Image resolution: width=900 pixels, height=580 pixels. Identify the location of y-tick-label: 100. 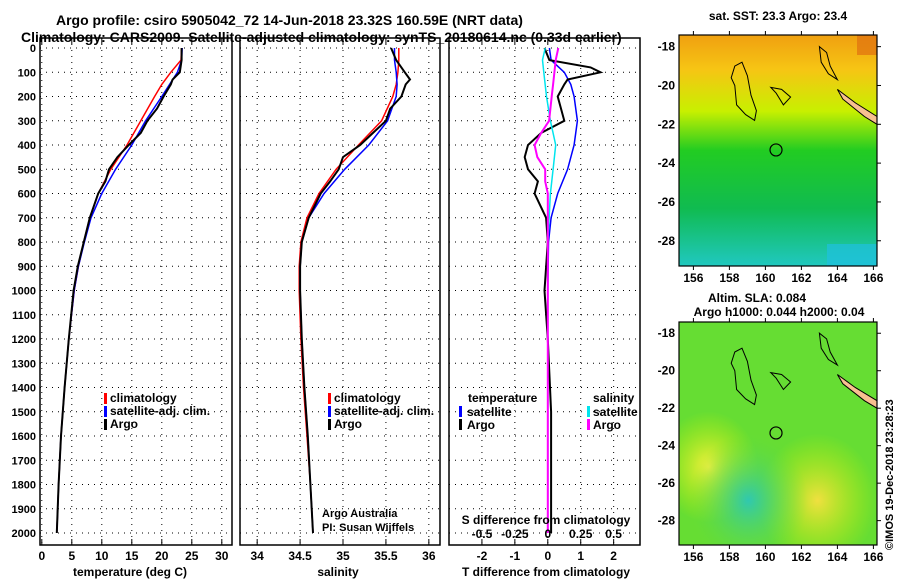
(27, 73).